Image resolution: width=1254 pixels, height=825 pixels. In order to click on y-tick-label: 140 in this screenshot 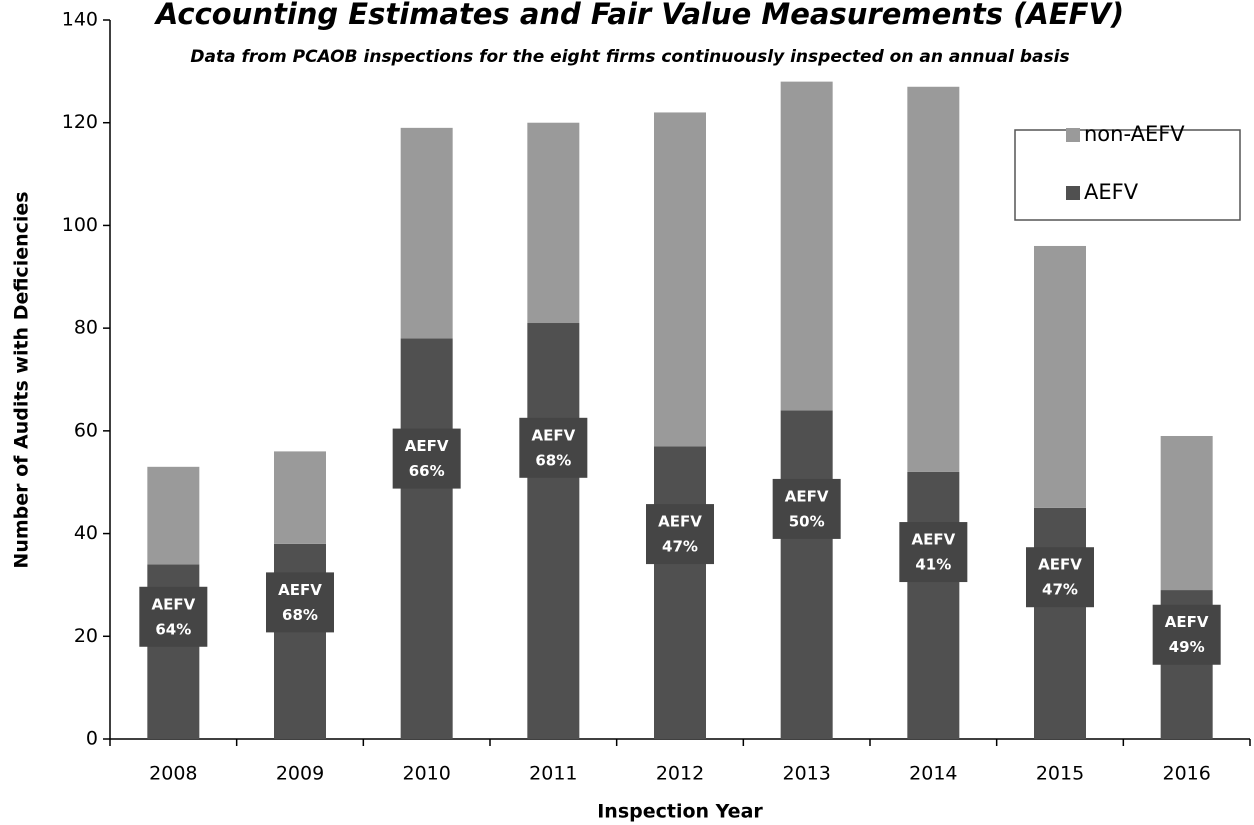, I will do `click(80, 20)`.